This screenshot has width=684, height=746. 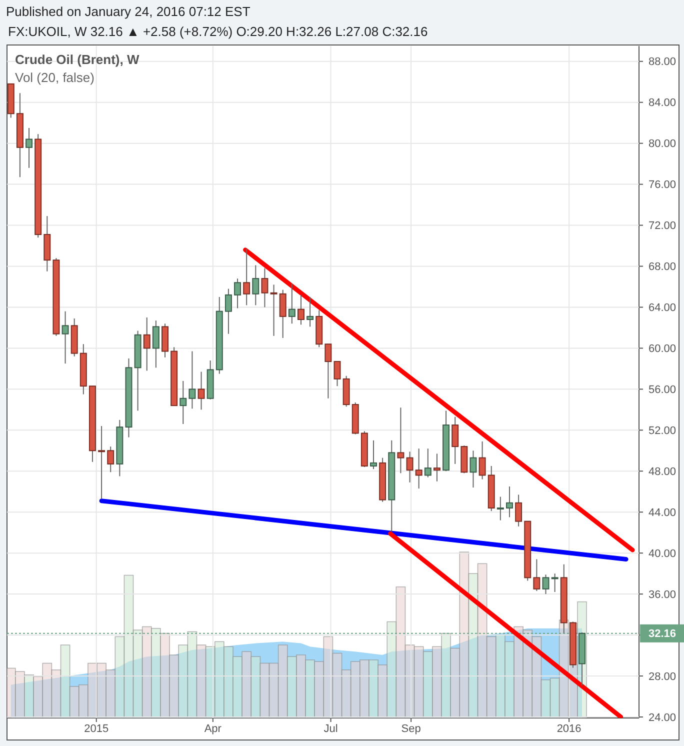 I want to click on y-tick-label: 48.00, so click(x=662, y=472).